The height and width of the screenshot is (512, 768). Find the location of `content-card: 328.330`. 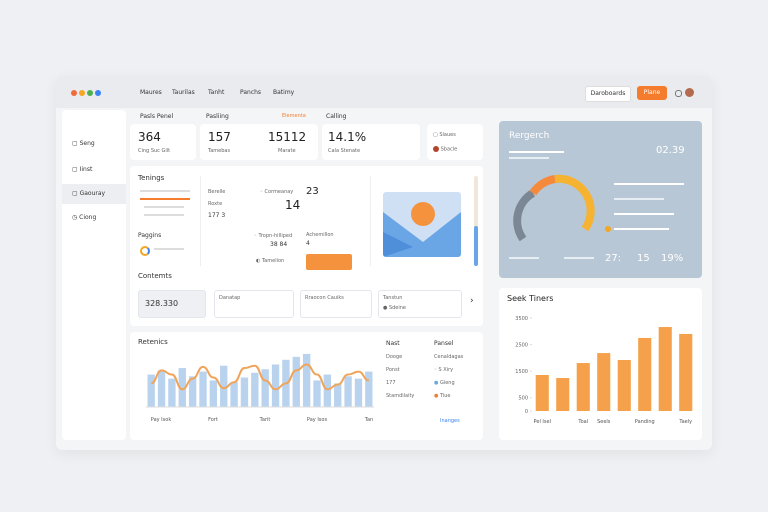

content-card: 328.330 is located at coordinates (172, 304).